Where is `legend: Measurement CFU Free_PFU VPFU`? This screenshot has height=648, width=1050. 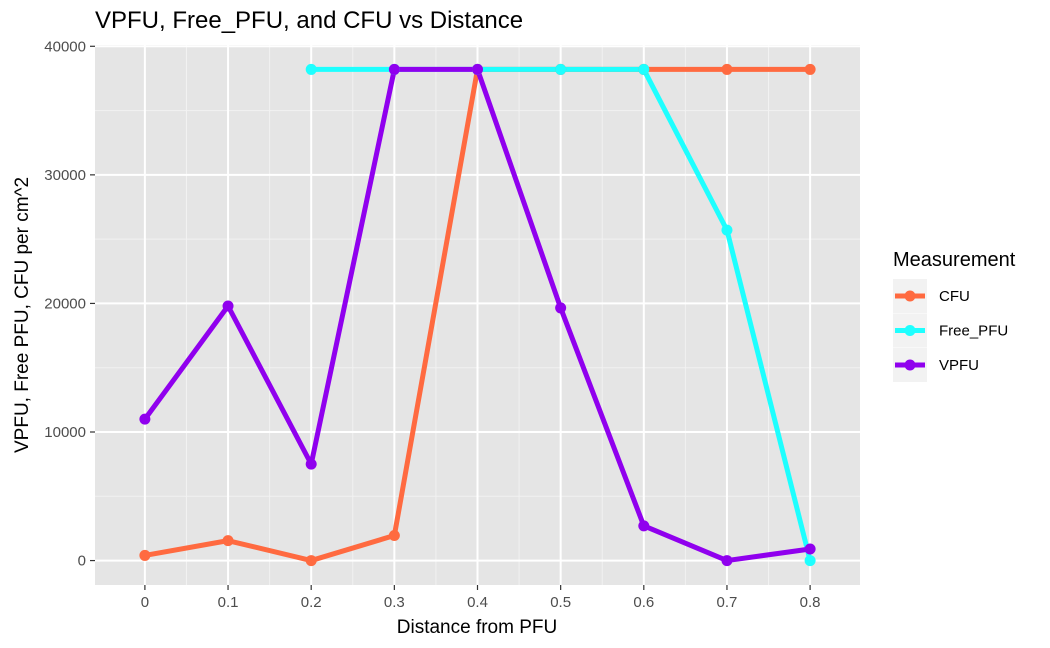 legend: Measurement CFU Free_PFU VPFU is located at coordinates (954, 315).